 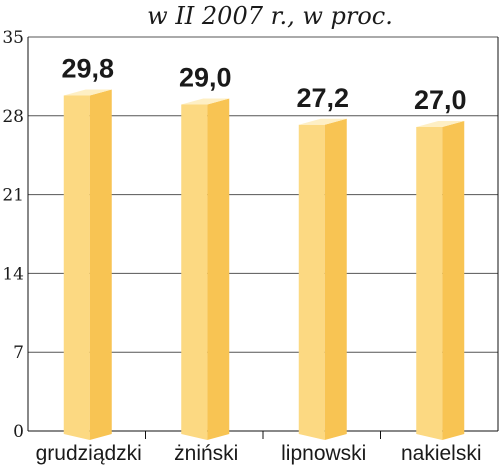 I want to click on y-tick-label: 7, so click(x=18, y=353).